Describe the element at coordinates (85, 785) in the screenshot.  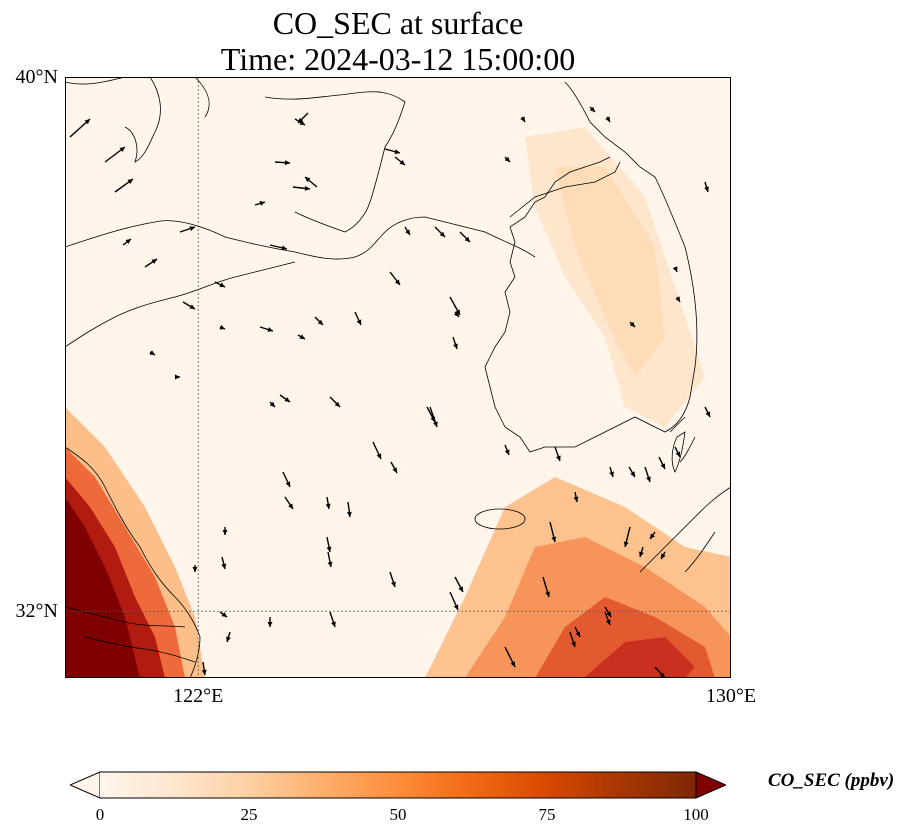
I see `colorbar-extend-min` at that location.